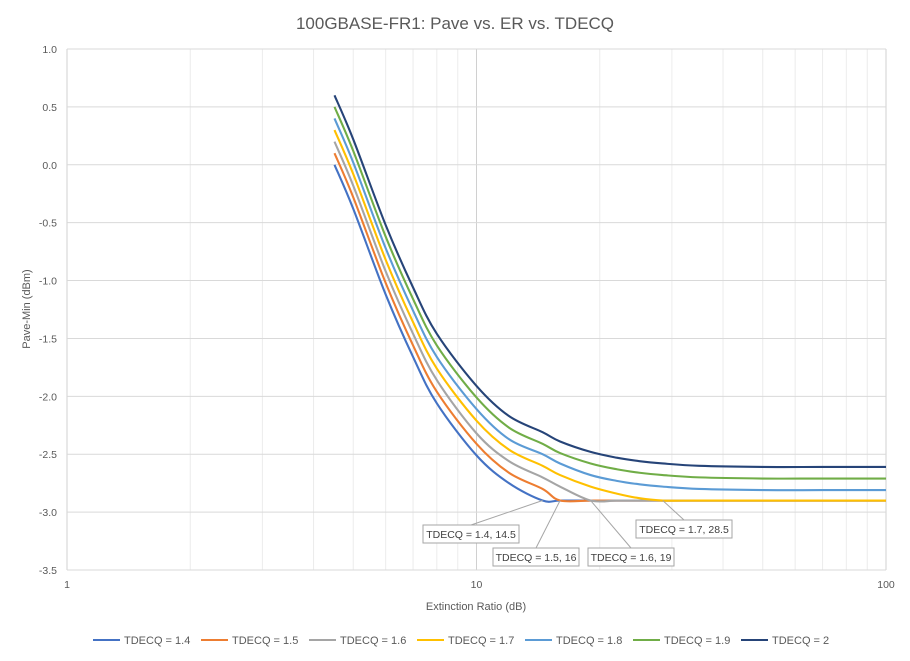 Image resolution: width=910 pixels, height=661 pixels. Describe the element at coordinates (886, 585) in the screenshot. I see `x-tick-label: 100` at that location.